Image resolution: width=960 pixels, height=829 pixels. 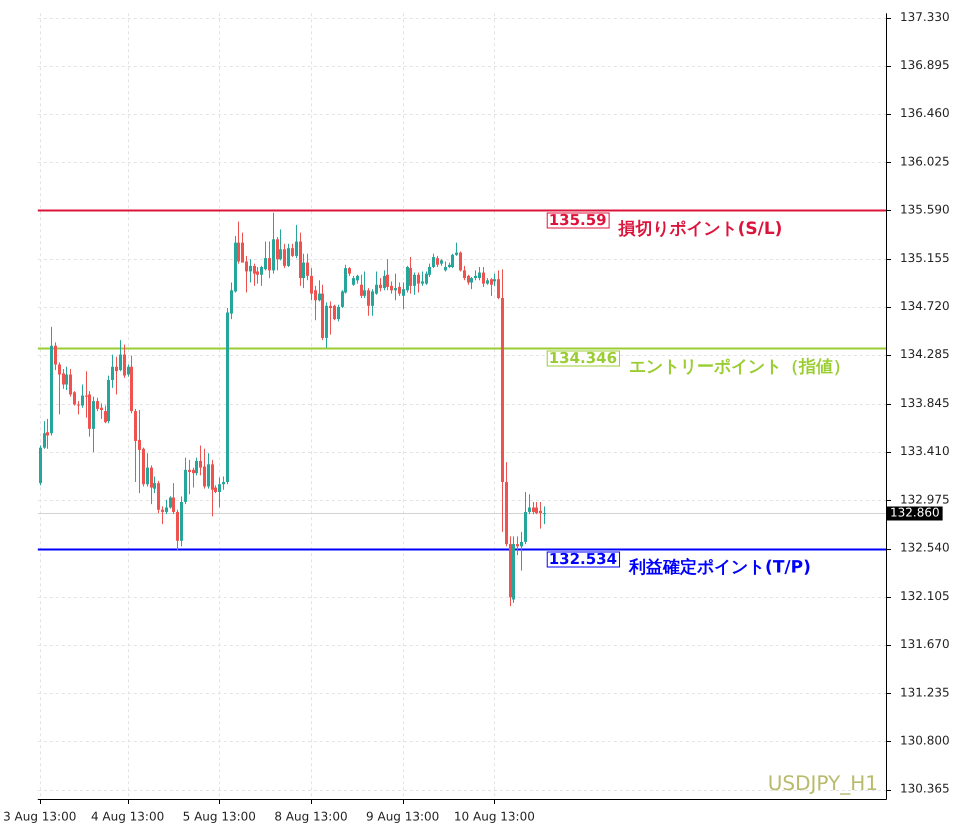 What do you see at coordinates (311, 816) in the screenshot?
I see `x-tick-label: 8 Aug 13:00` at bounding box center [311, 816].